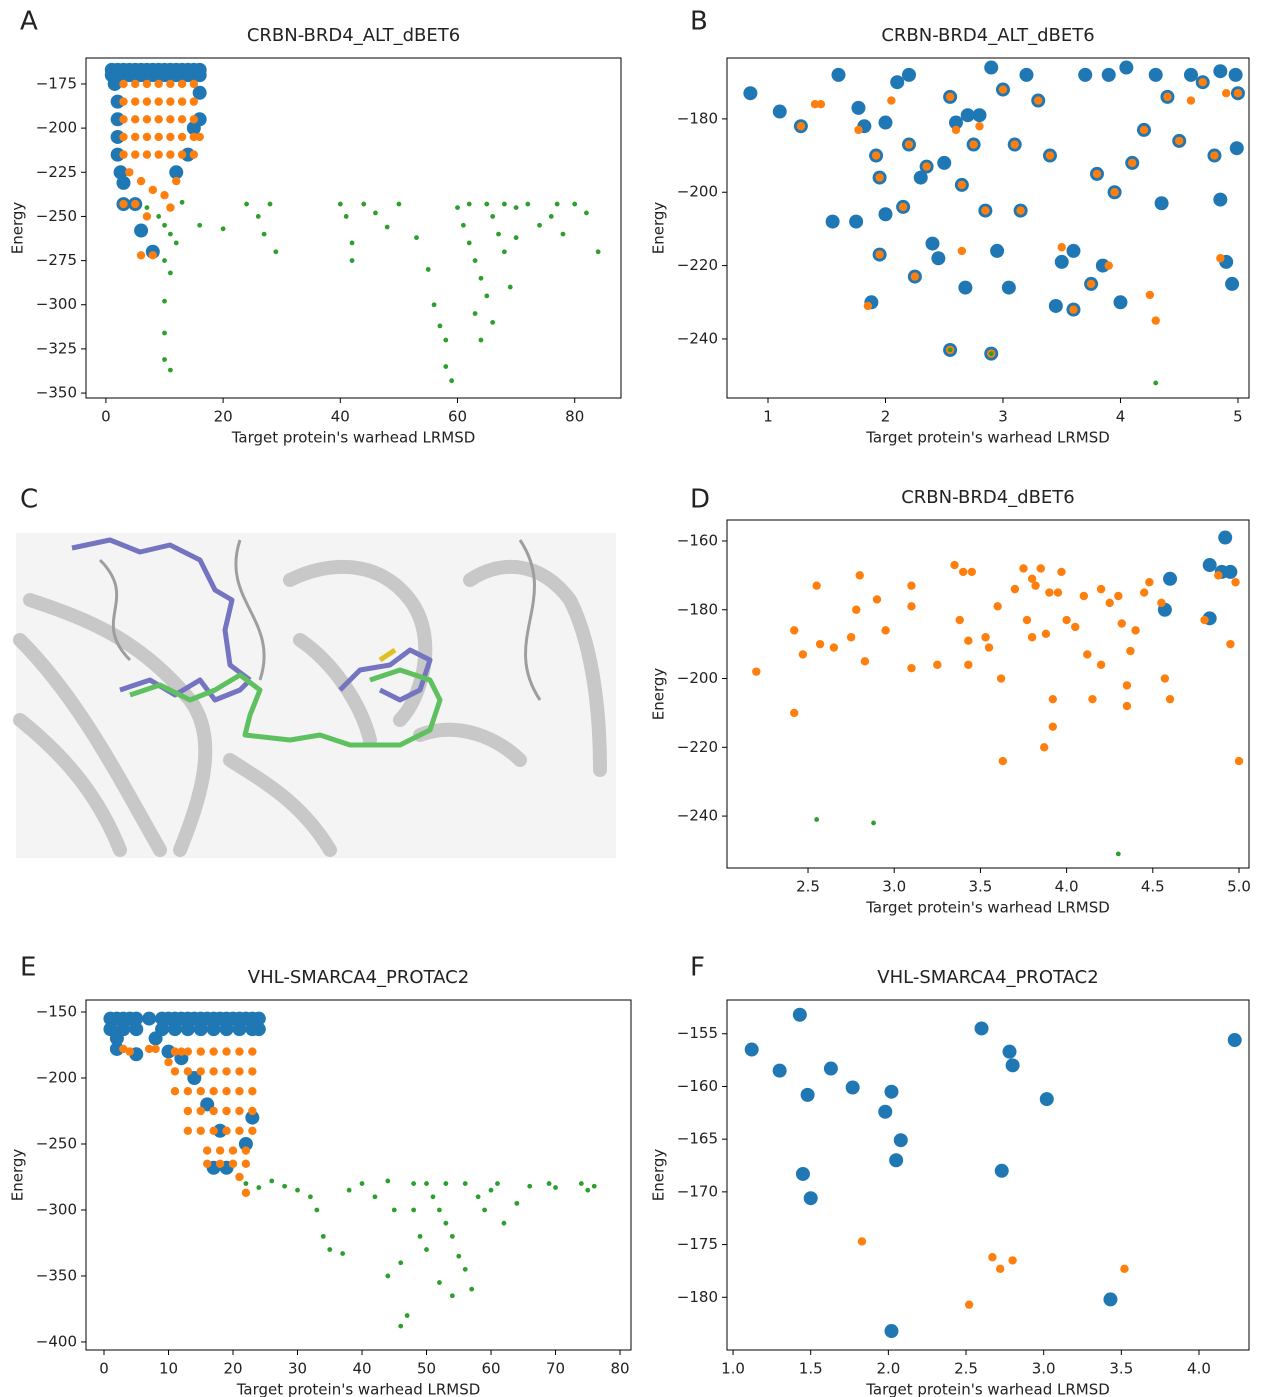  Describe the element at coordinates (56, 1077) in the screenshot. I see `y-tick-label: −200` at that location.